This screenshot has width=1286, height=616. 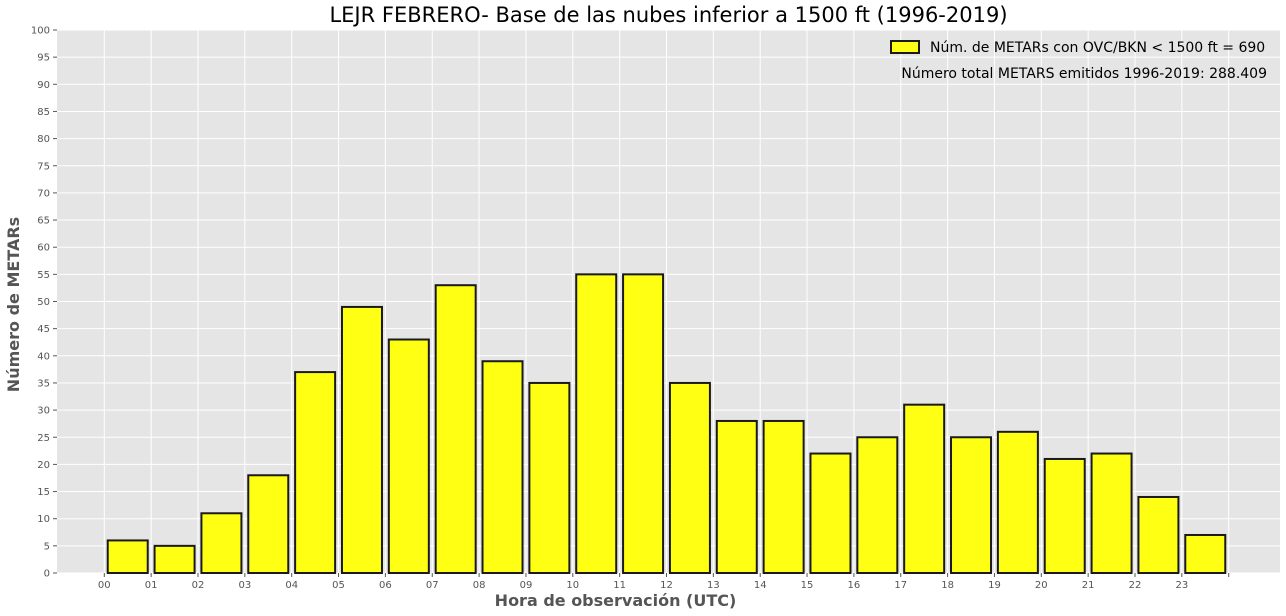 What do you see at coordinates (43, 383) in the screenshot?
I see `y-tick-label: 35` at bounding box center [43, 383].